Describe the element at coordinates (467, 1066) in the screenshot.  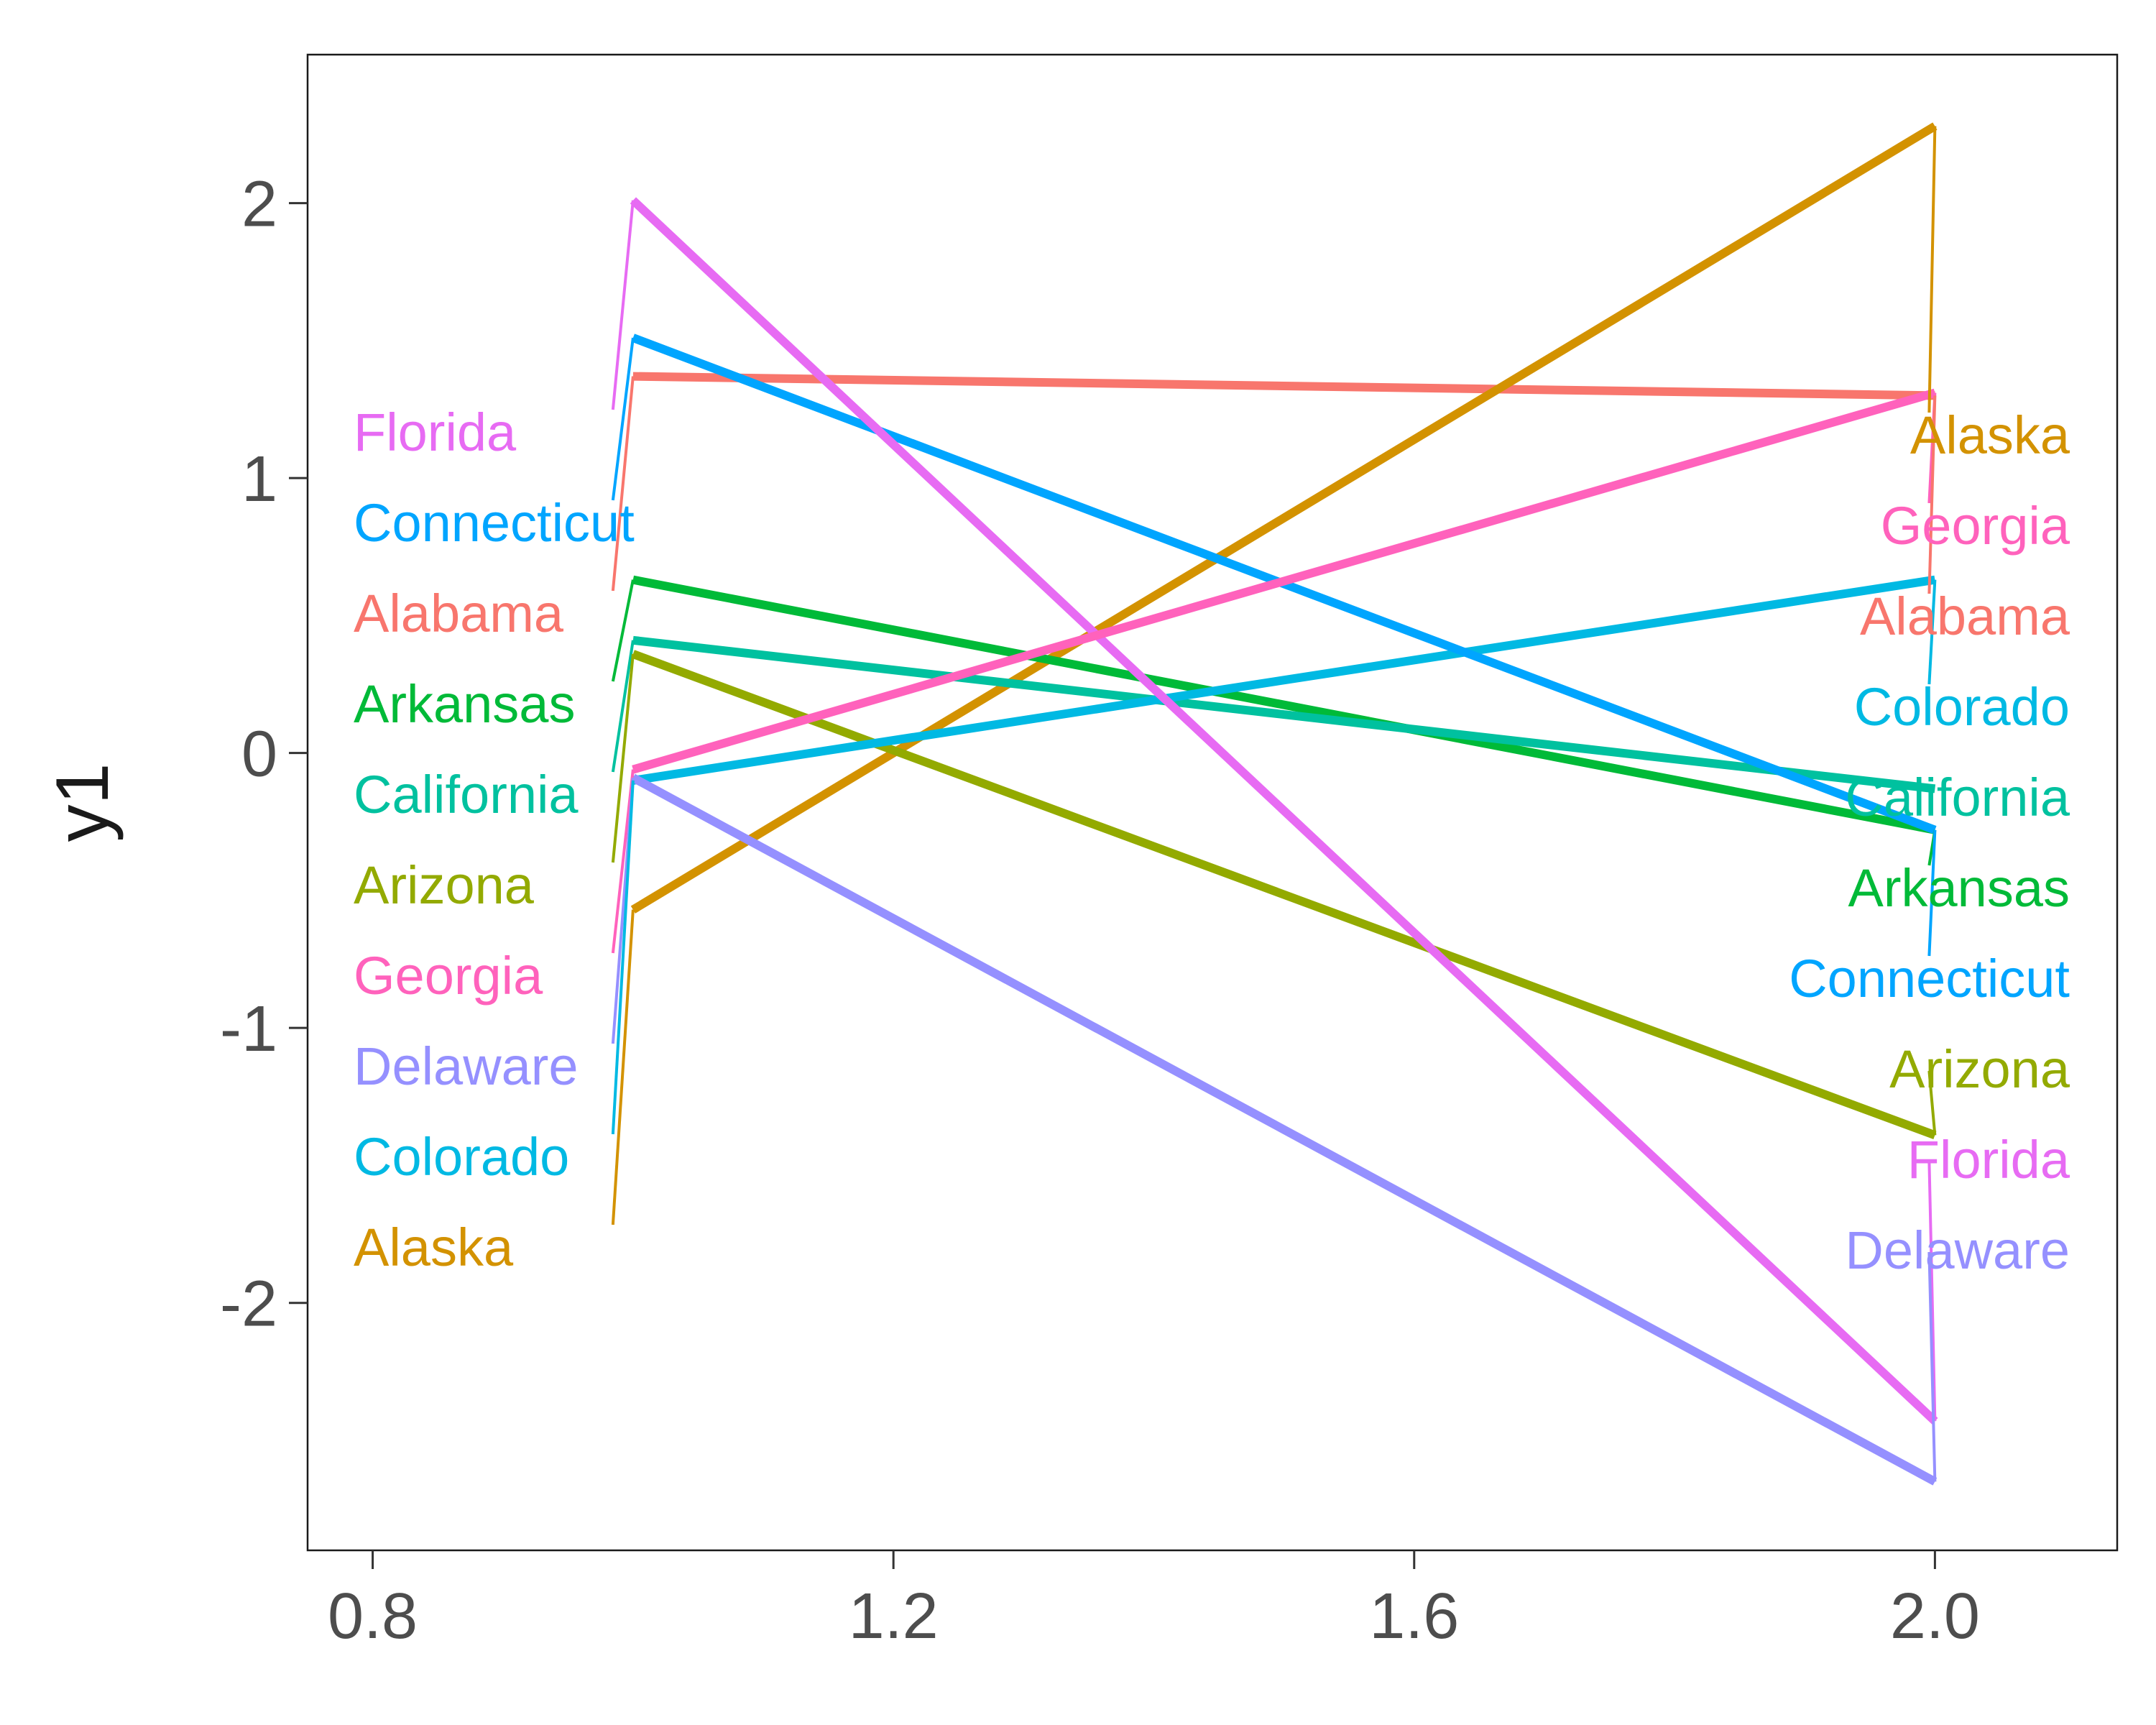
I see `left-label-delaware: Delaware` at that location.